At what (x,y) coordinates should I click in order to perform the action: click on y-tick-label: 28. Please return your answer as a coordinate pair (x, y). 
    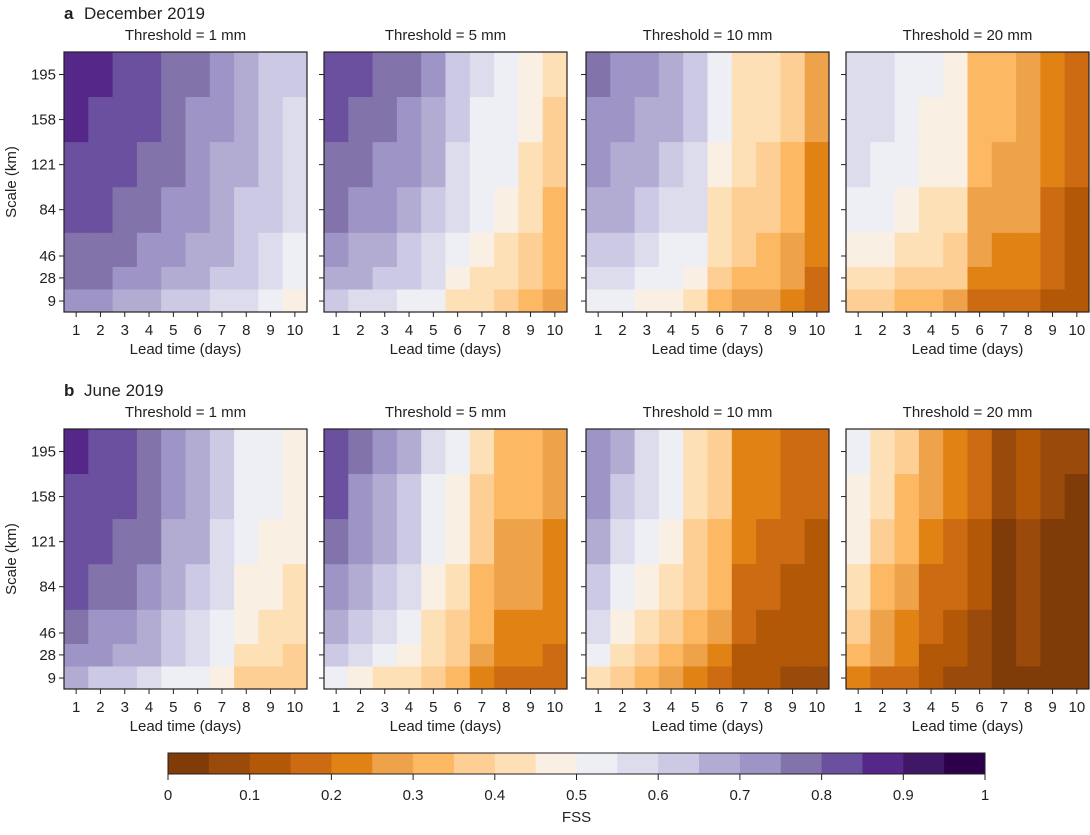
    Looking at the image, I should click on (47, 655).